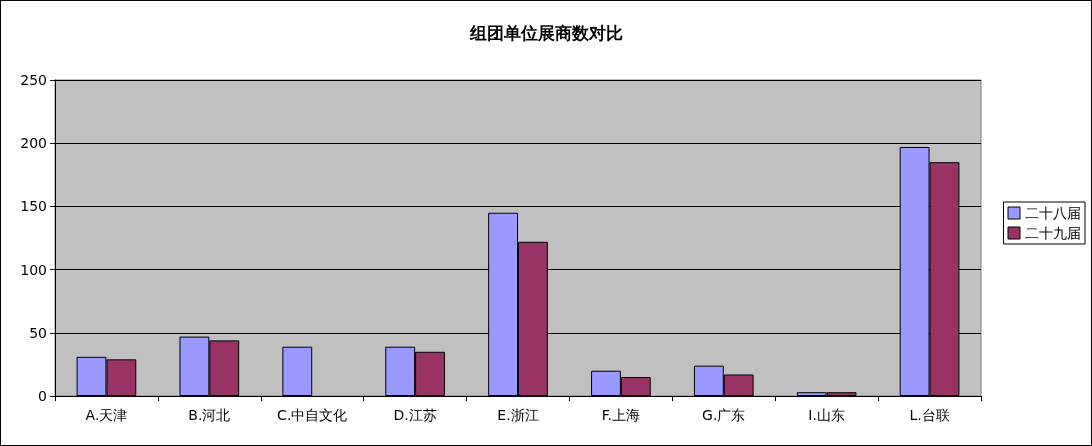 The width and height of the screenshot is (1092, 446). What do you see at coordinates (545, 32) in the screenshot?
I see `chart-title: 组团单位展商数对比` at bounding box center [545, 32].